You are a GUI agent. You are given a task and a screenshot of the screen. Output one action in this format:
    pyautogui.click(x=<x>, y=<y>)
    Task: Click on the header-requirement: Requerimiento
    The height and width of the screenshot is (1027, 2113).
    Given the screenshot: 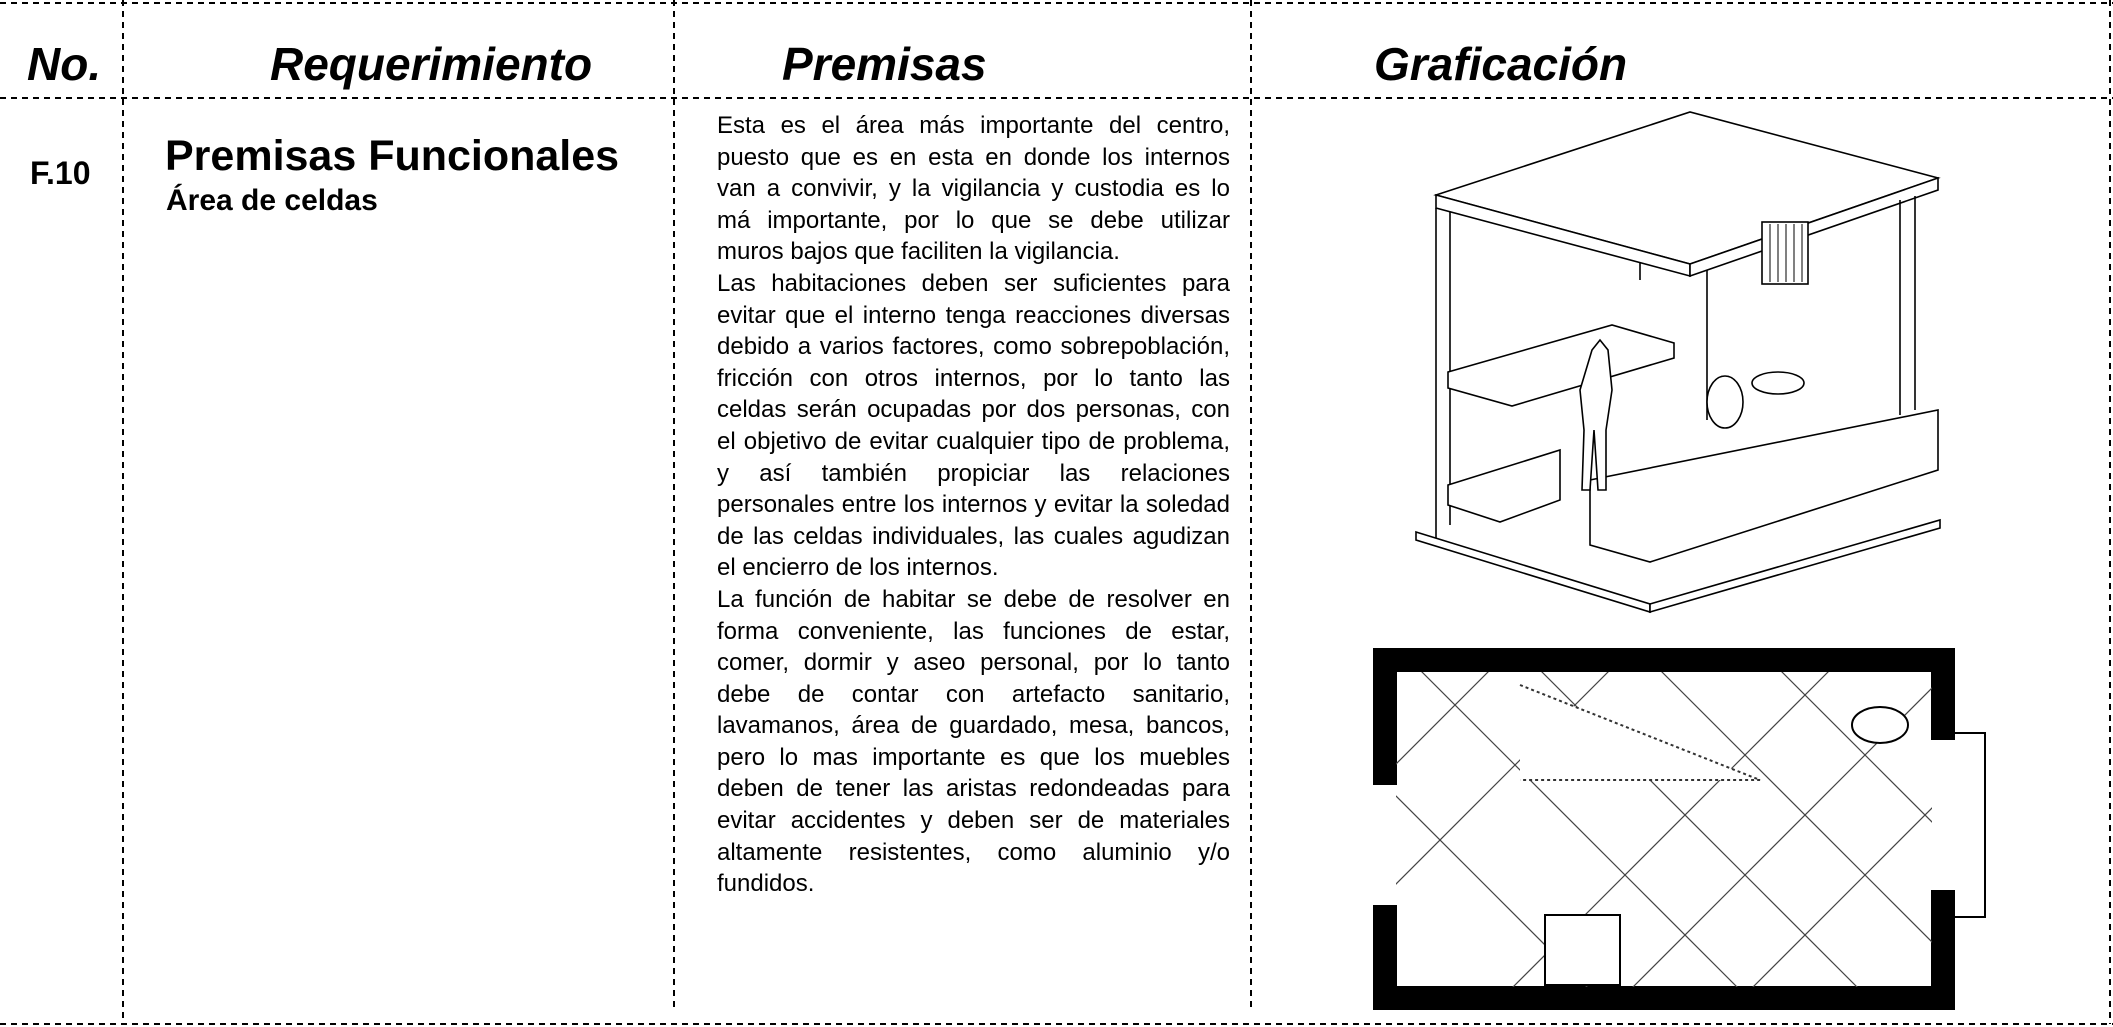 What is the action you would take?
    pyautogui.click(x=431, y=64)
    